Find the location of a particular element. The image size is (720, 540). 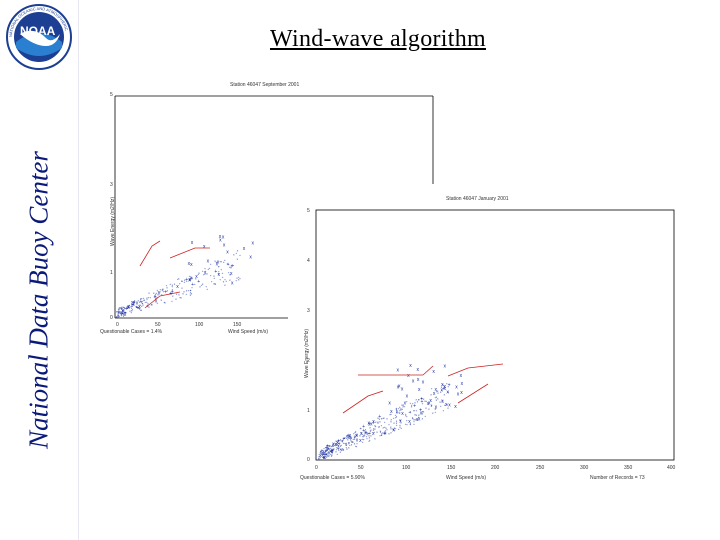

x-tick: 0 is located at coordinates (117, 325).